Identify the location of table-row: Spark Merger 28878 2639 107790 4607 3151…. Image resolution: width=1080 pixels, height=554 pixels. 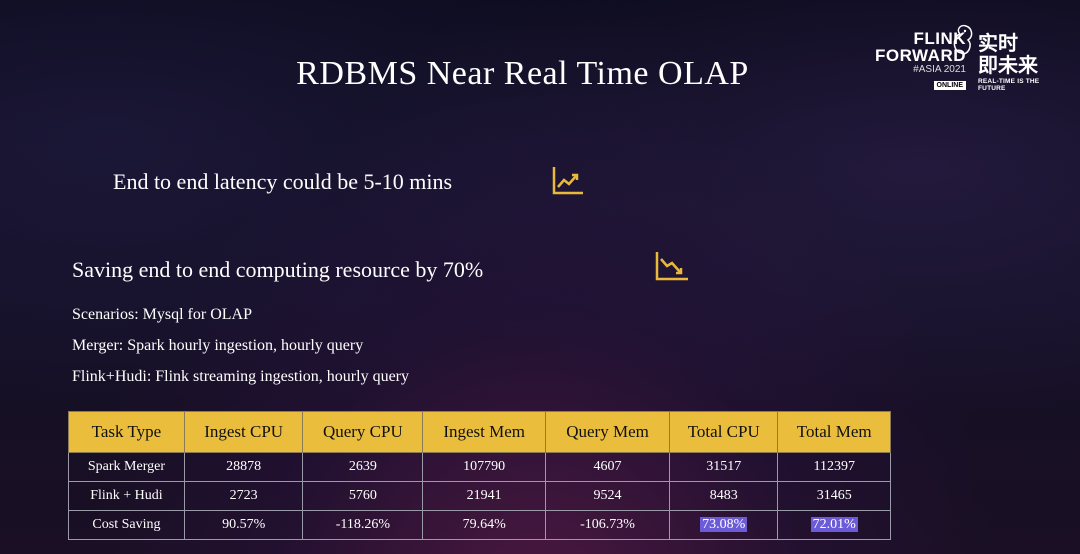
(479, 467).